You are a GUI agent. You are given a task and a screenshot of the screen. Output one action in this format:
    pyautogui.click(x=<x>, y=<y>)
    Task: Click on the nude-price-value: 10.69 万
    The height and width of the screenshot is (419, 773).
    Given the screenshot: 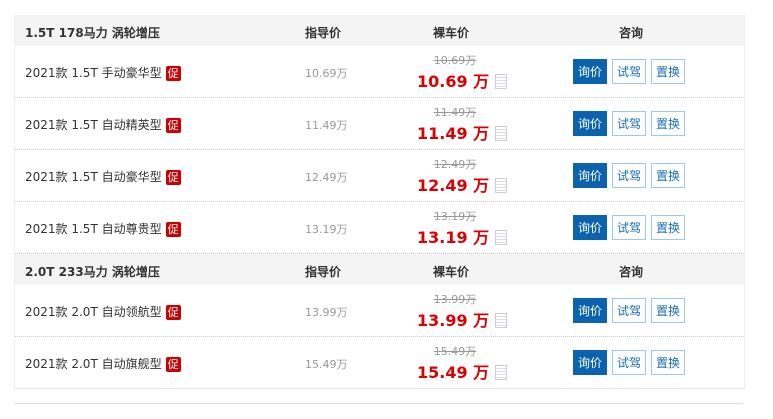 What is the action you would take?
    pyautogui.click(x=453, y=81)
    